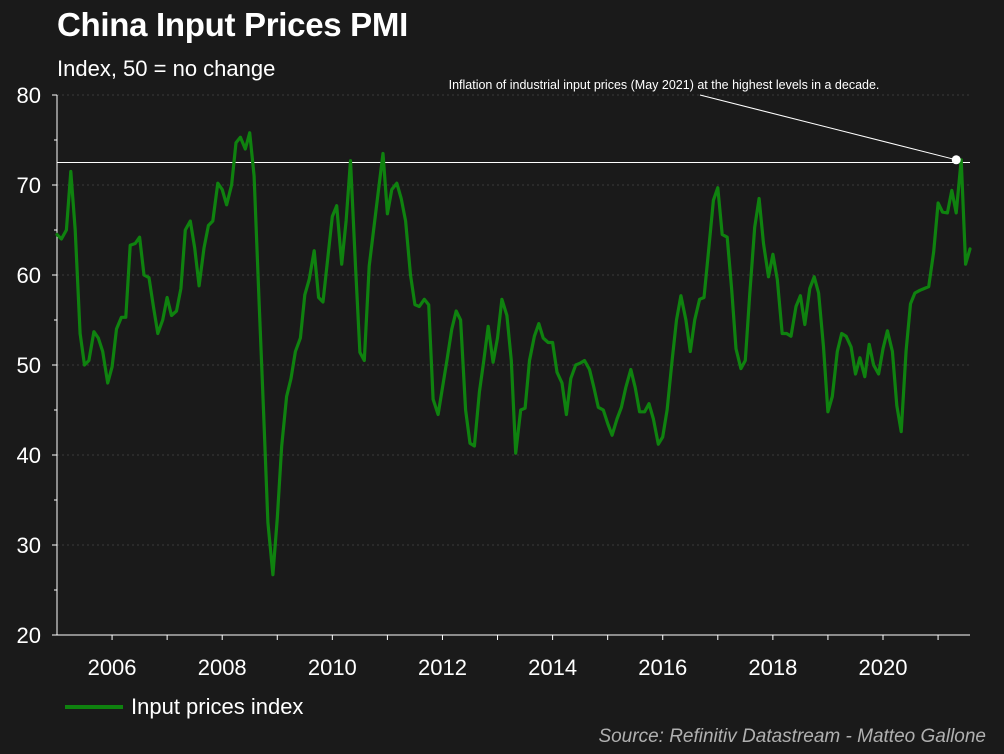 Image resolution: width=1004 pixels, height=754 pixels. What do you see at coordinates (29, 185) in the screenshot?
I see `y-tick-label-70: 70` at bounding box center [29, 185].